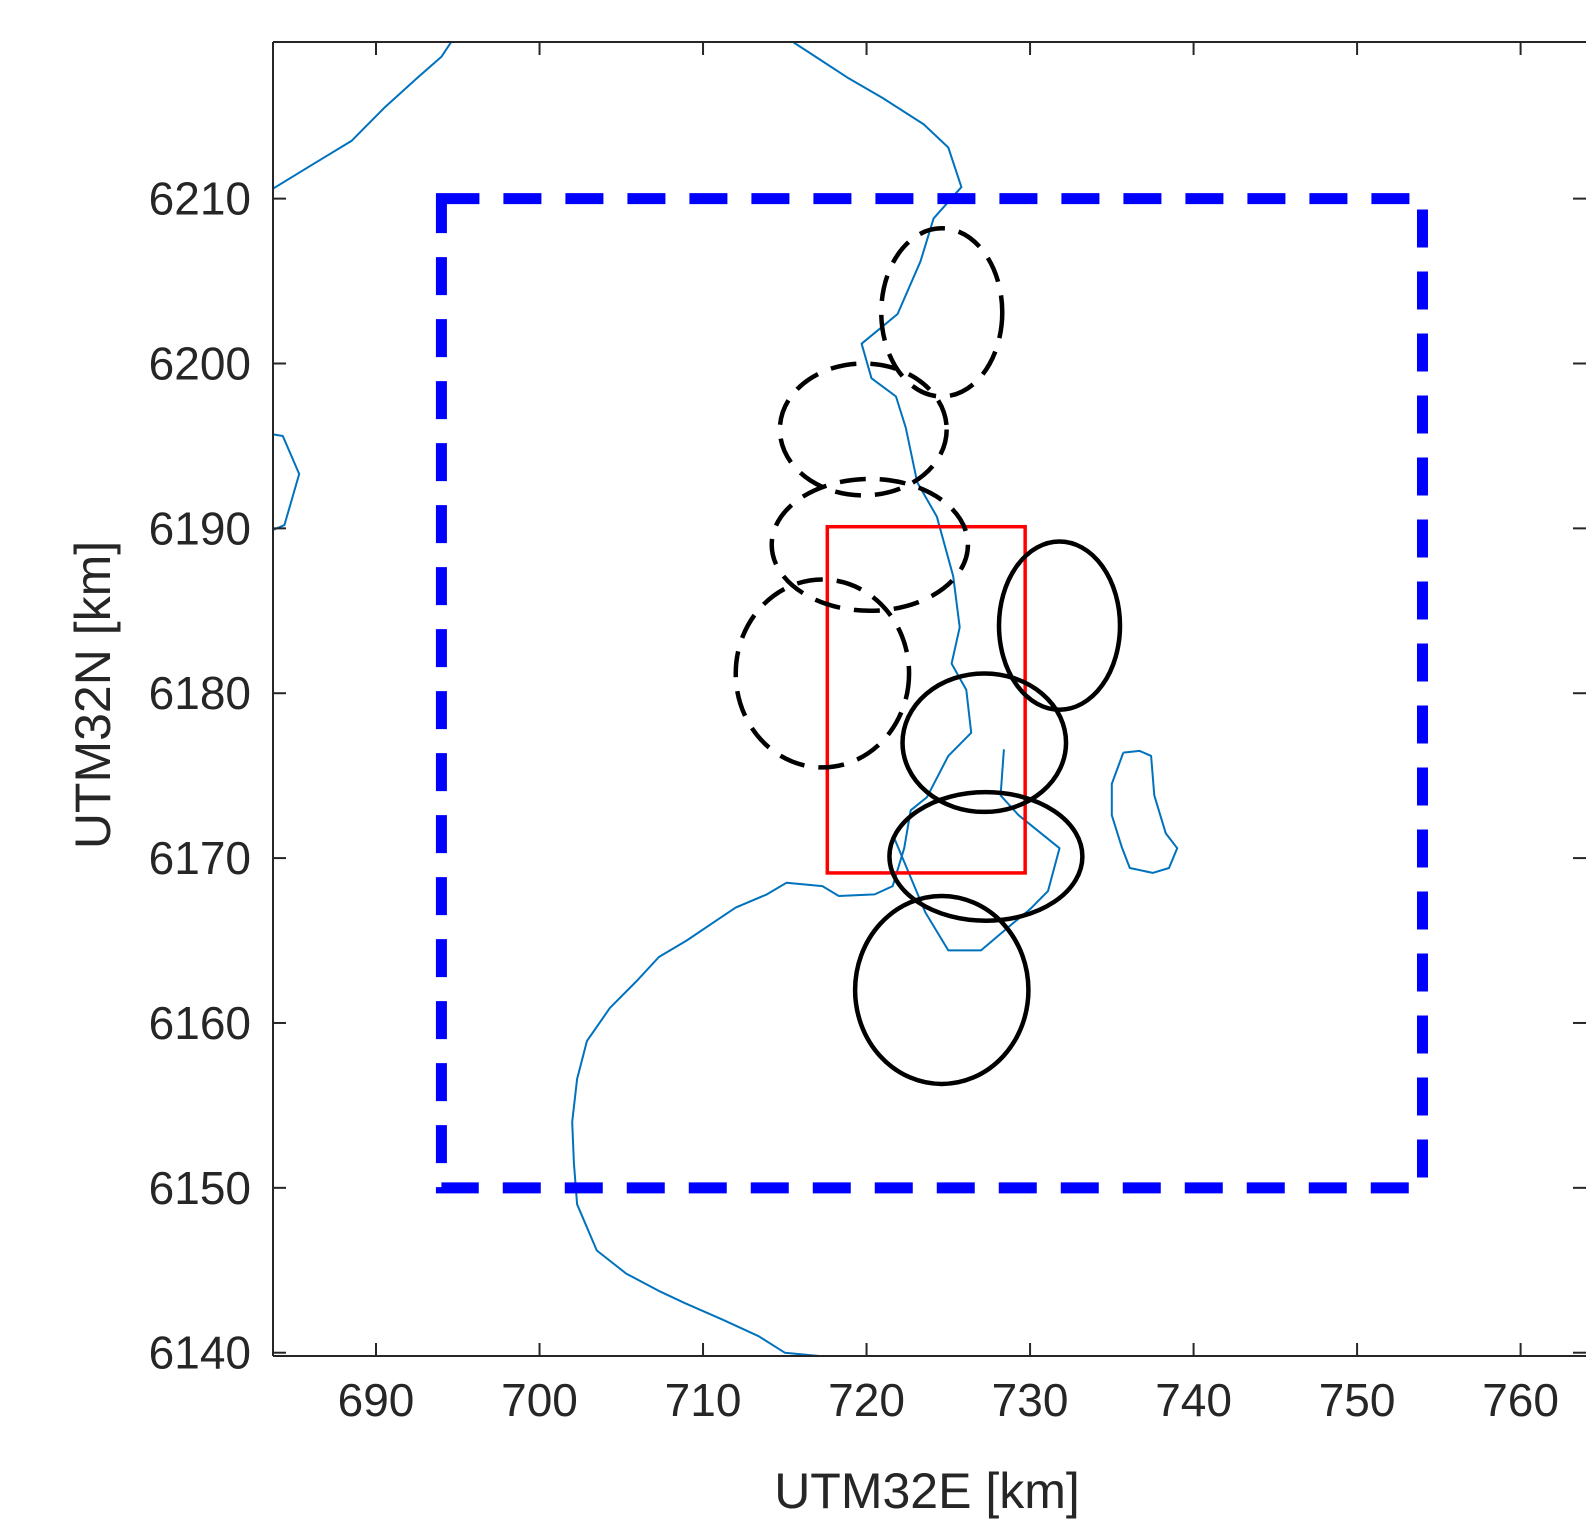  I want to click on y-tick-label: 6150, so click(200, 1188).